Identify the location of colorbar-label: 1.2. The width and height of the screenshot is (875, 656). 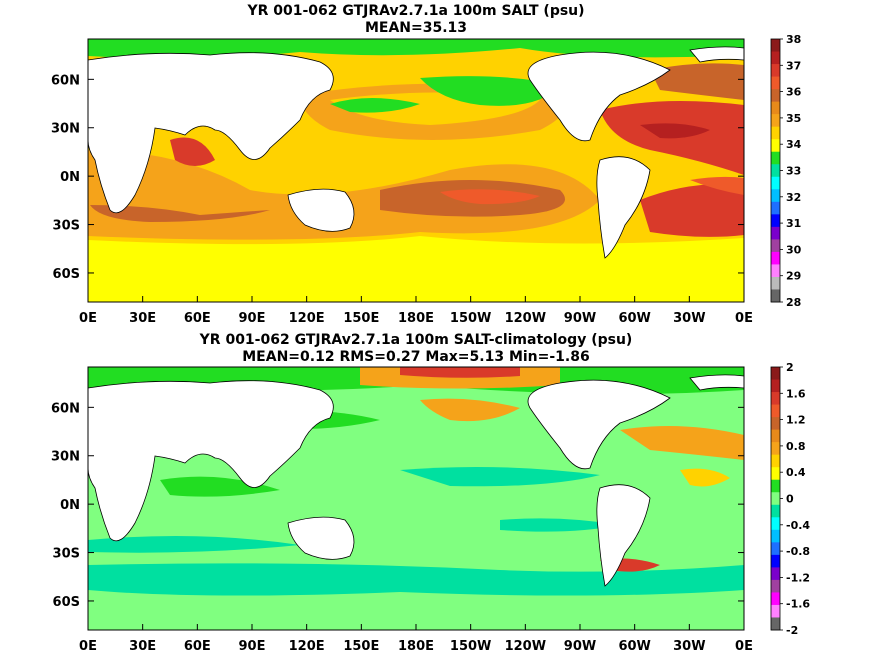
(796, 420).